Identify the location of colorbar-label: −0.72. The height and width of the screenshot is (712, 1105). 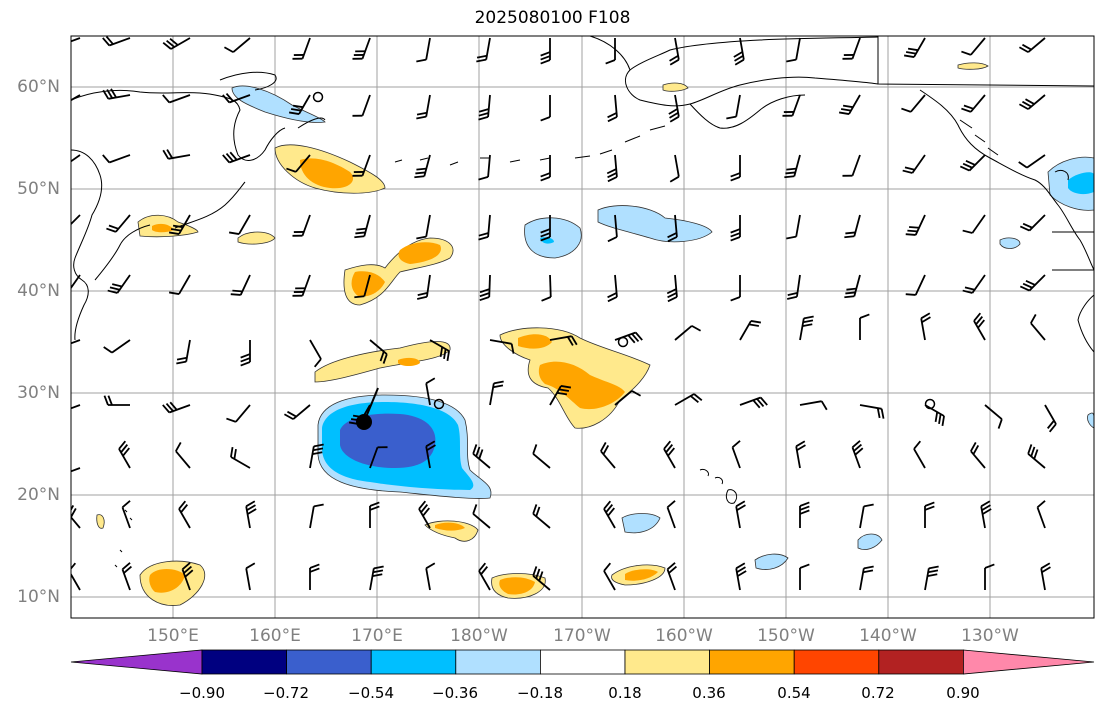
(286, 693).